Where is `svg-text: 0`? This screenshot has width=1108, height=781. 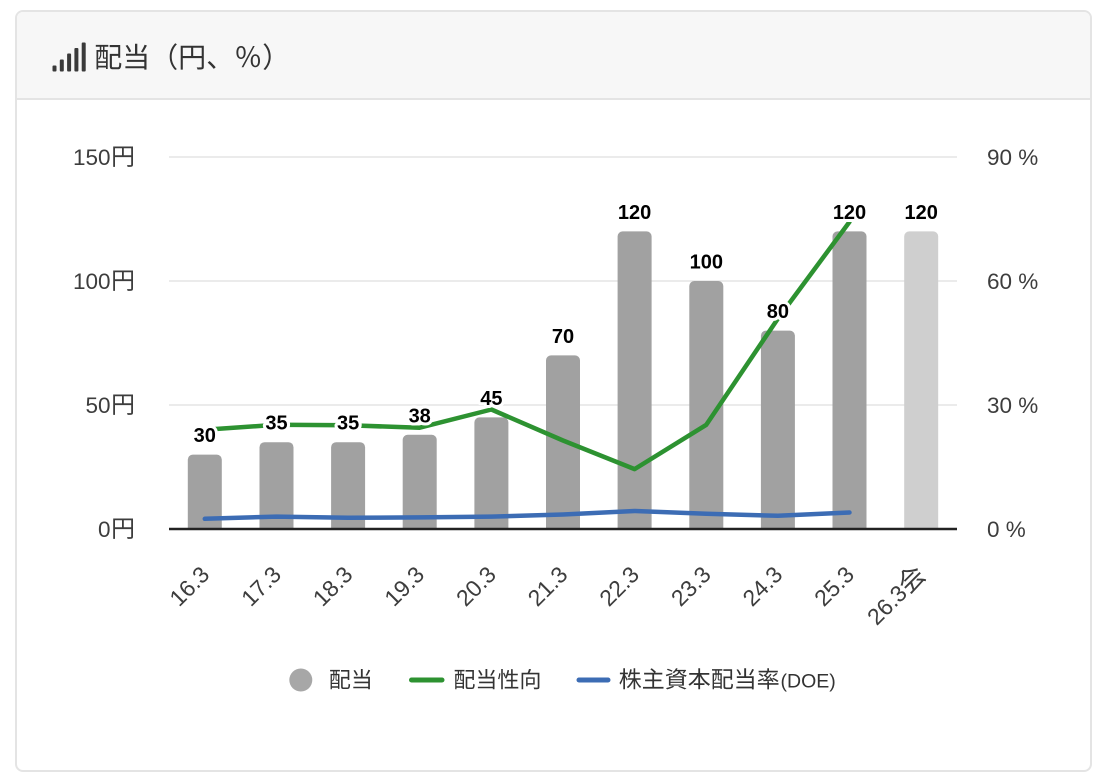
svg-text: 0 is located at coordinates (104, 529).